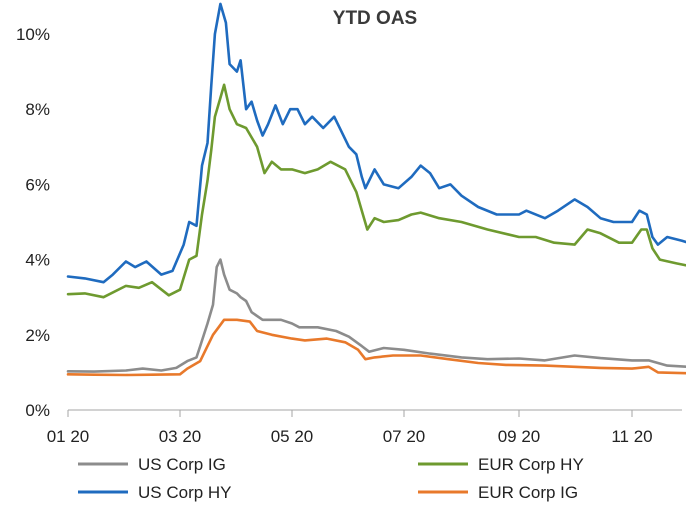 The height and width of the screenshot is (513, 686). Describe the element at coordinates (37, 109) in the screenshot. I see `y-tick-label: 8%` at that location.